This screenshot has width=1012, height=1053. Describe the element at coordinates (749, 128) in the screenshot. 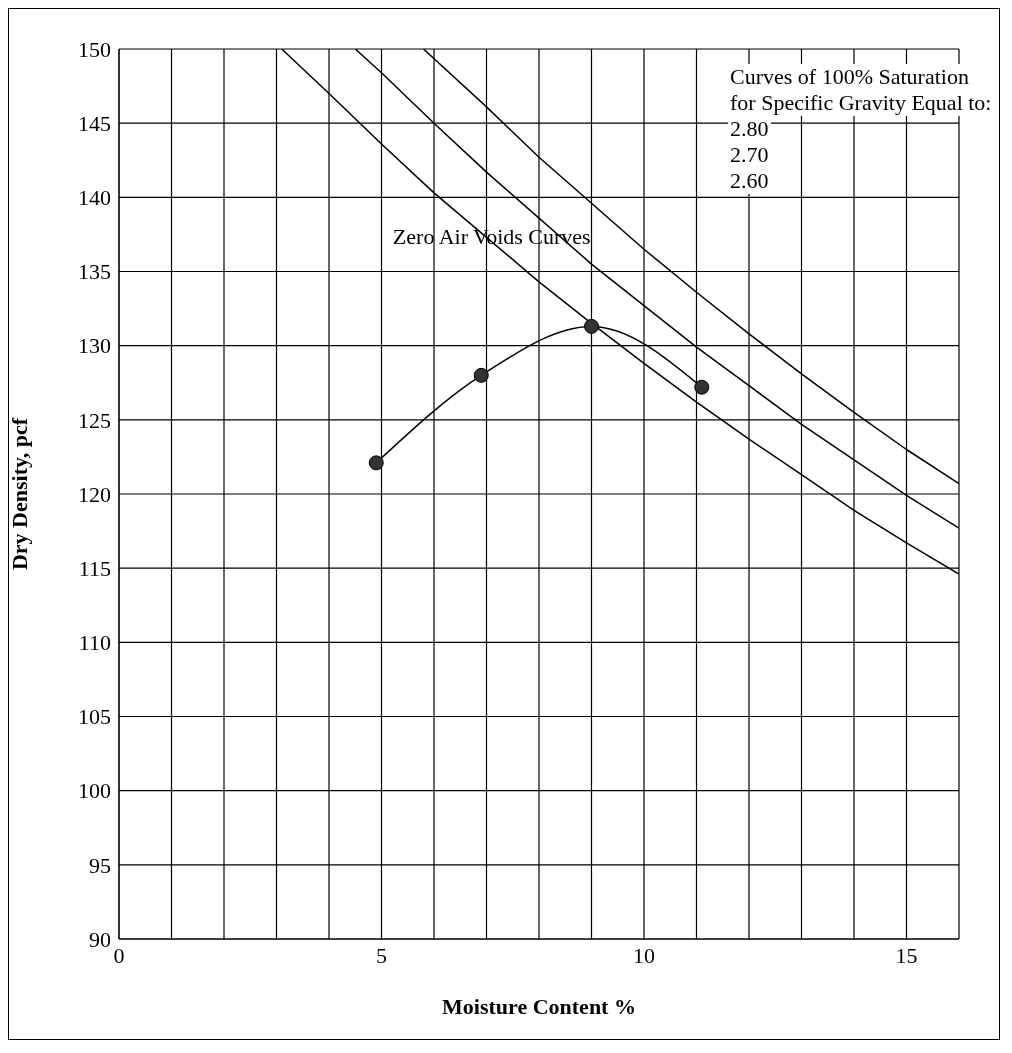

I see `annotation: 2.80` at that location.